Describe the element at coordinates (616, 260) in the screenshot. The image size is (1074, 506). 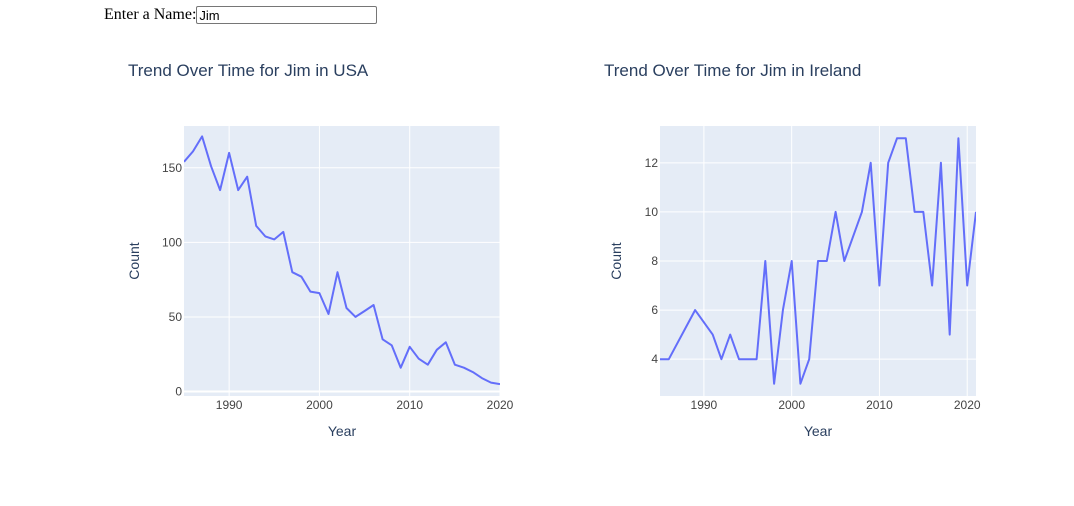
I see `ireland-y-axis-label: Count` at that location.